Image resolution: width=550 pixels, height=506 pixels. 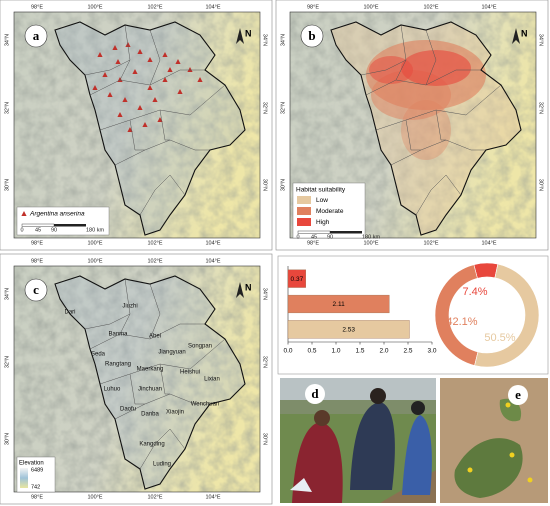 What do you see at coordinates (118, 335) in the screenshot?
I see `place-label: Banma` at bounding box center [118, 335].